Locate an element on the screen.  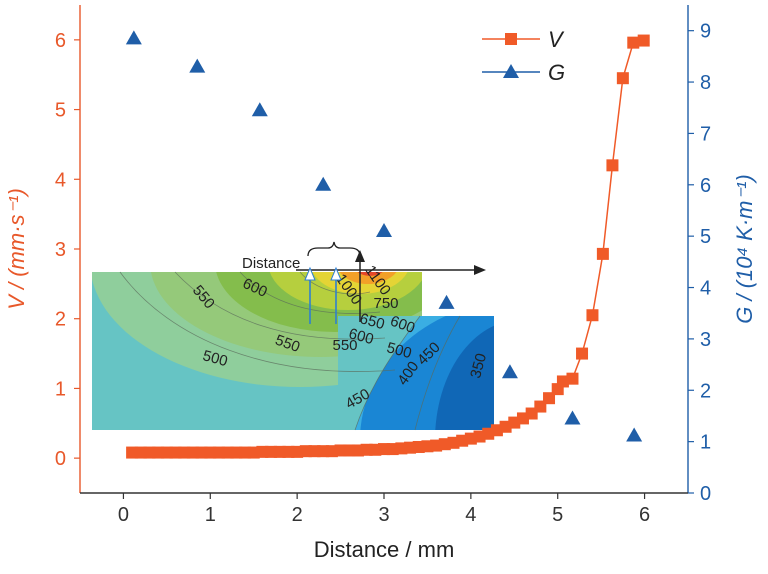
y-right-tick-label: 2 is located at coordinates (705, 391).